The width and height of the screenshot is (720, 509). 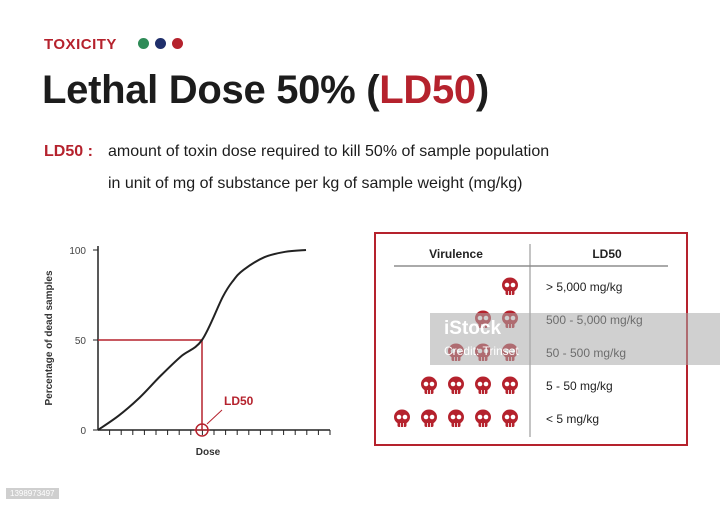 I want to click on table-row: < 5 mg/kg, so click(x=496, y=418).